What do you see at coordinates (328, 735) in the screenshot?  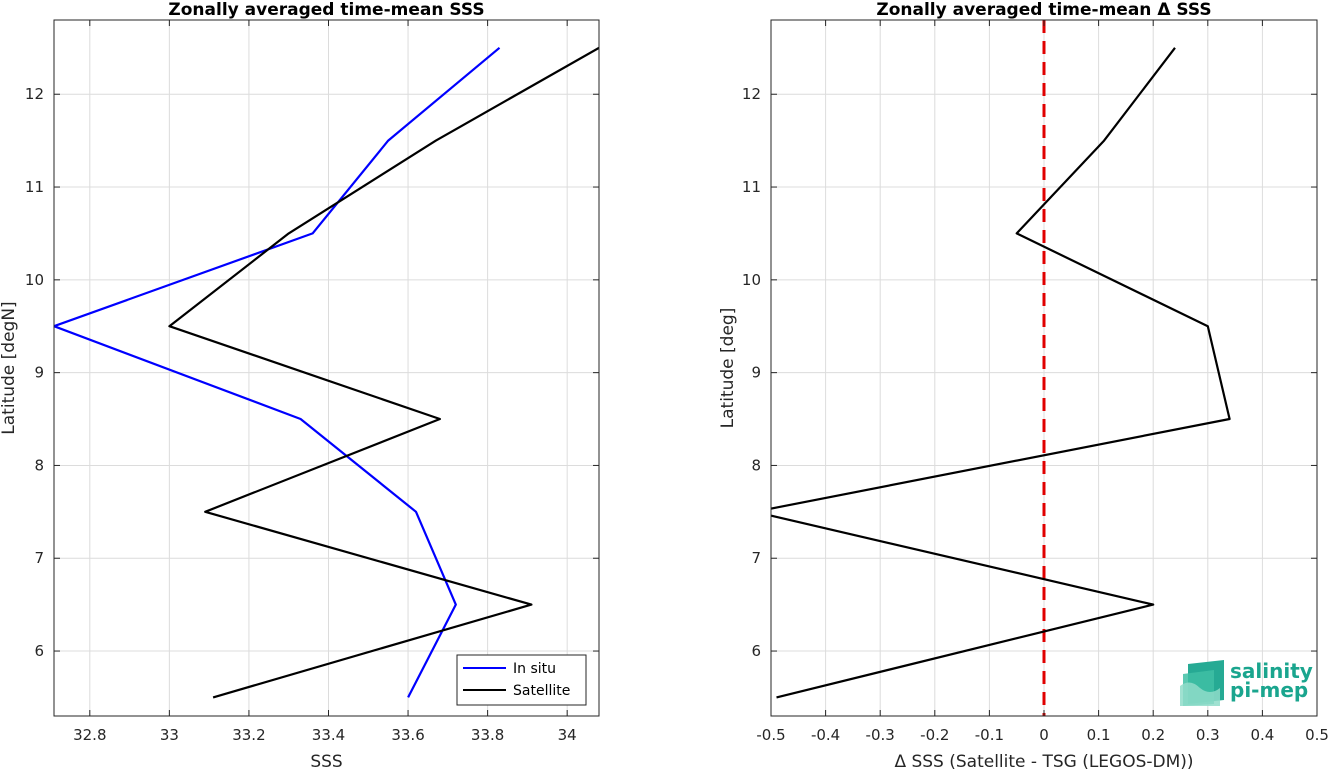 I see `x-tick-label: 33.4` at bounding box center [328, 735].